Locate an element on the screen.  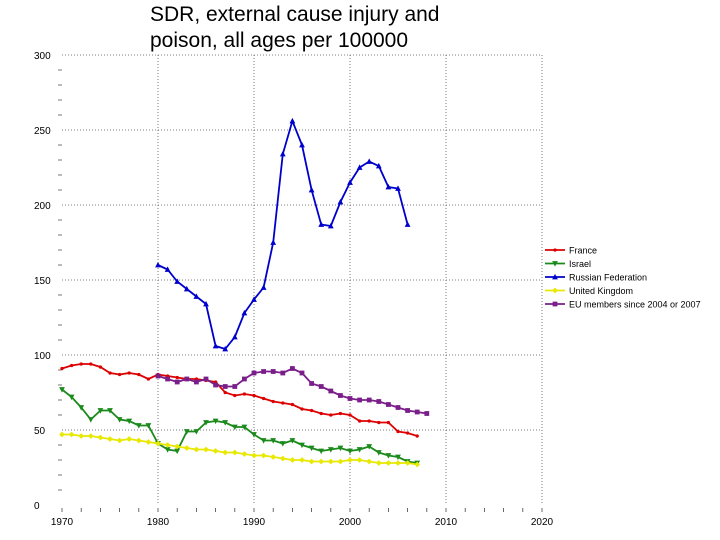
data-point-united-kingdom-1988 is located at coordinates (234, 452).